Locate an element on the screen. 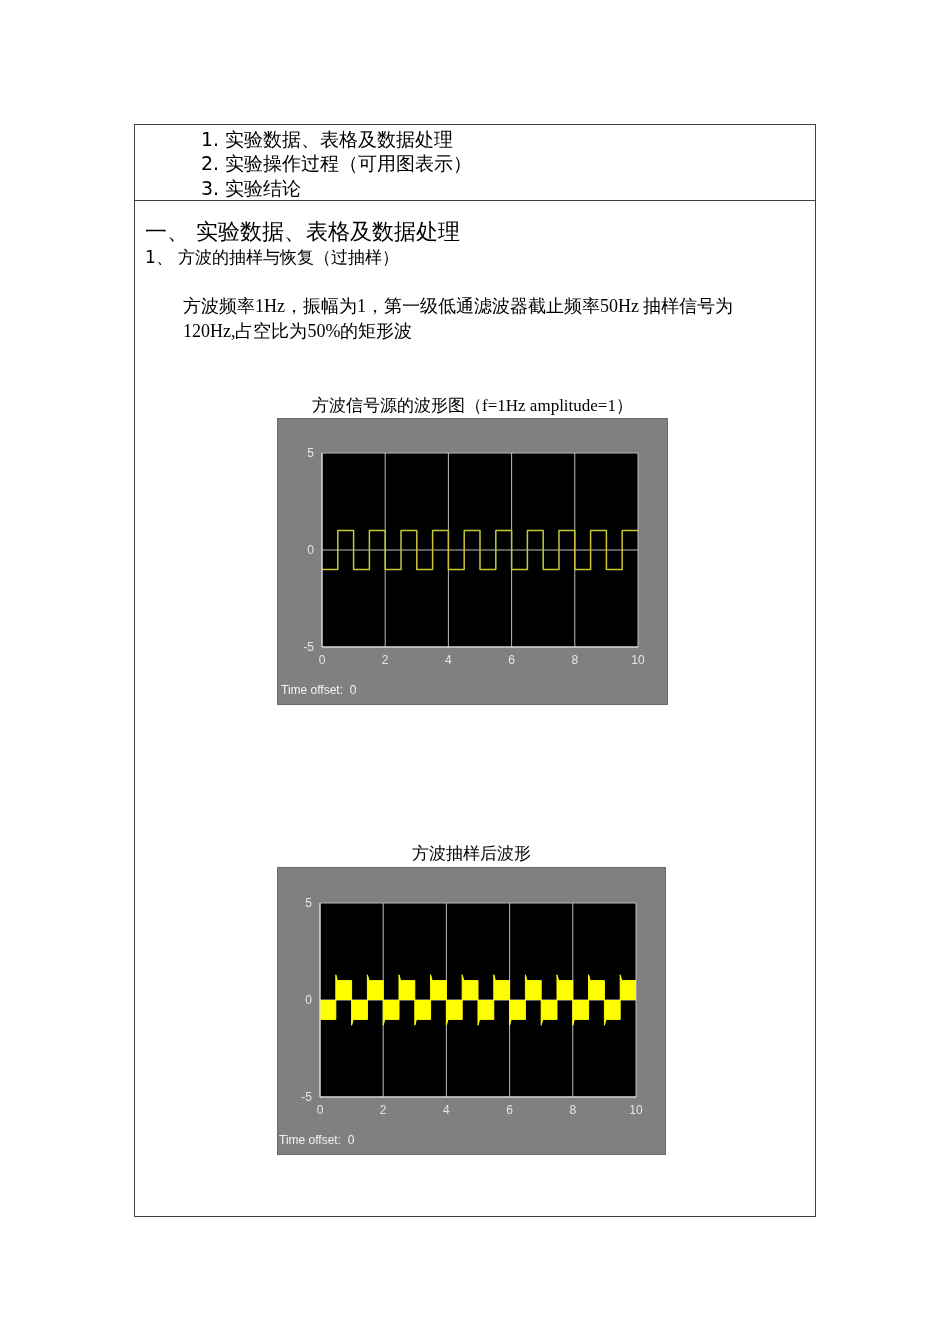  text: 3. 实验结论 is located at coordinates (252, 188).